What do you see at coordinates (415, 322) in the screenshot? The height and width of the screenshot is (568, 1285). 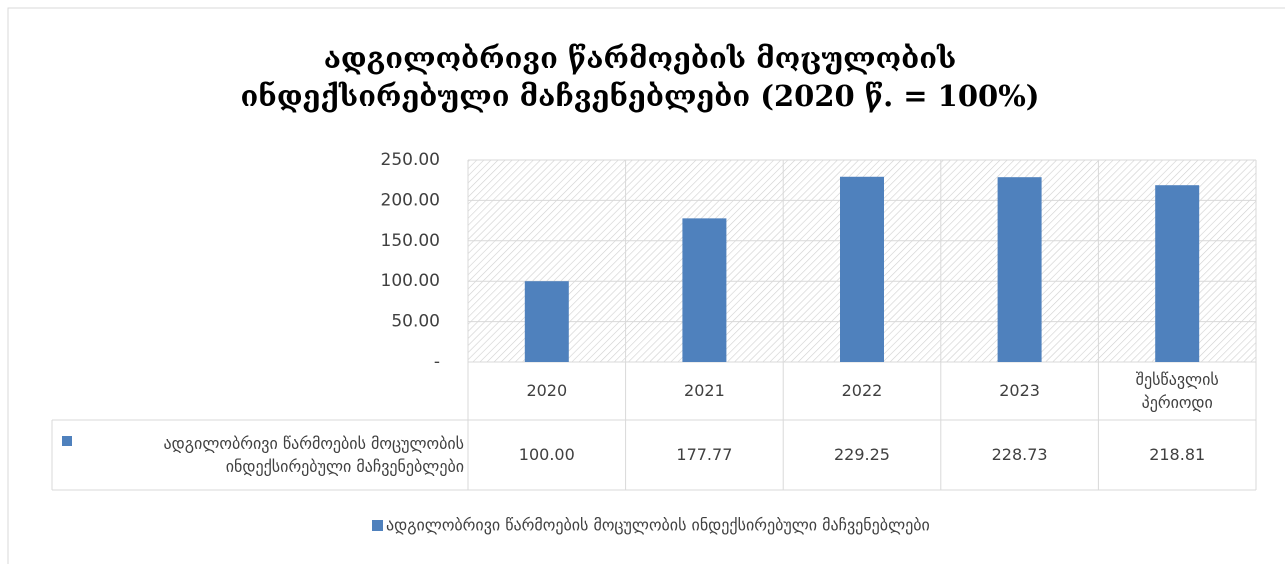 I see `y-tick-label: 50.00` at bounding box center [415, 322].